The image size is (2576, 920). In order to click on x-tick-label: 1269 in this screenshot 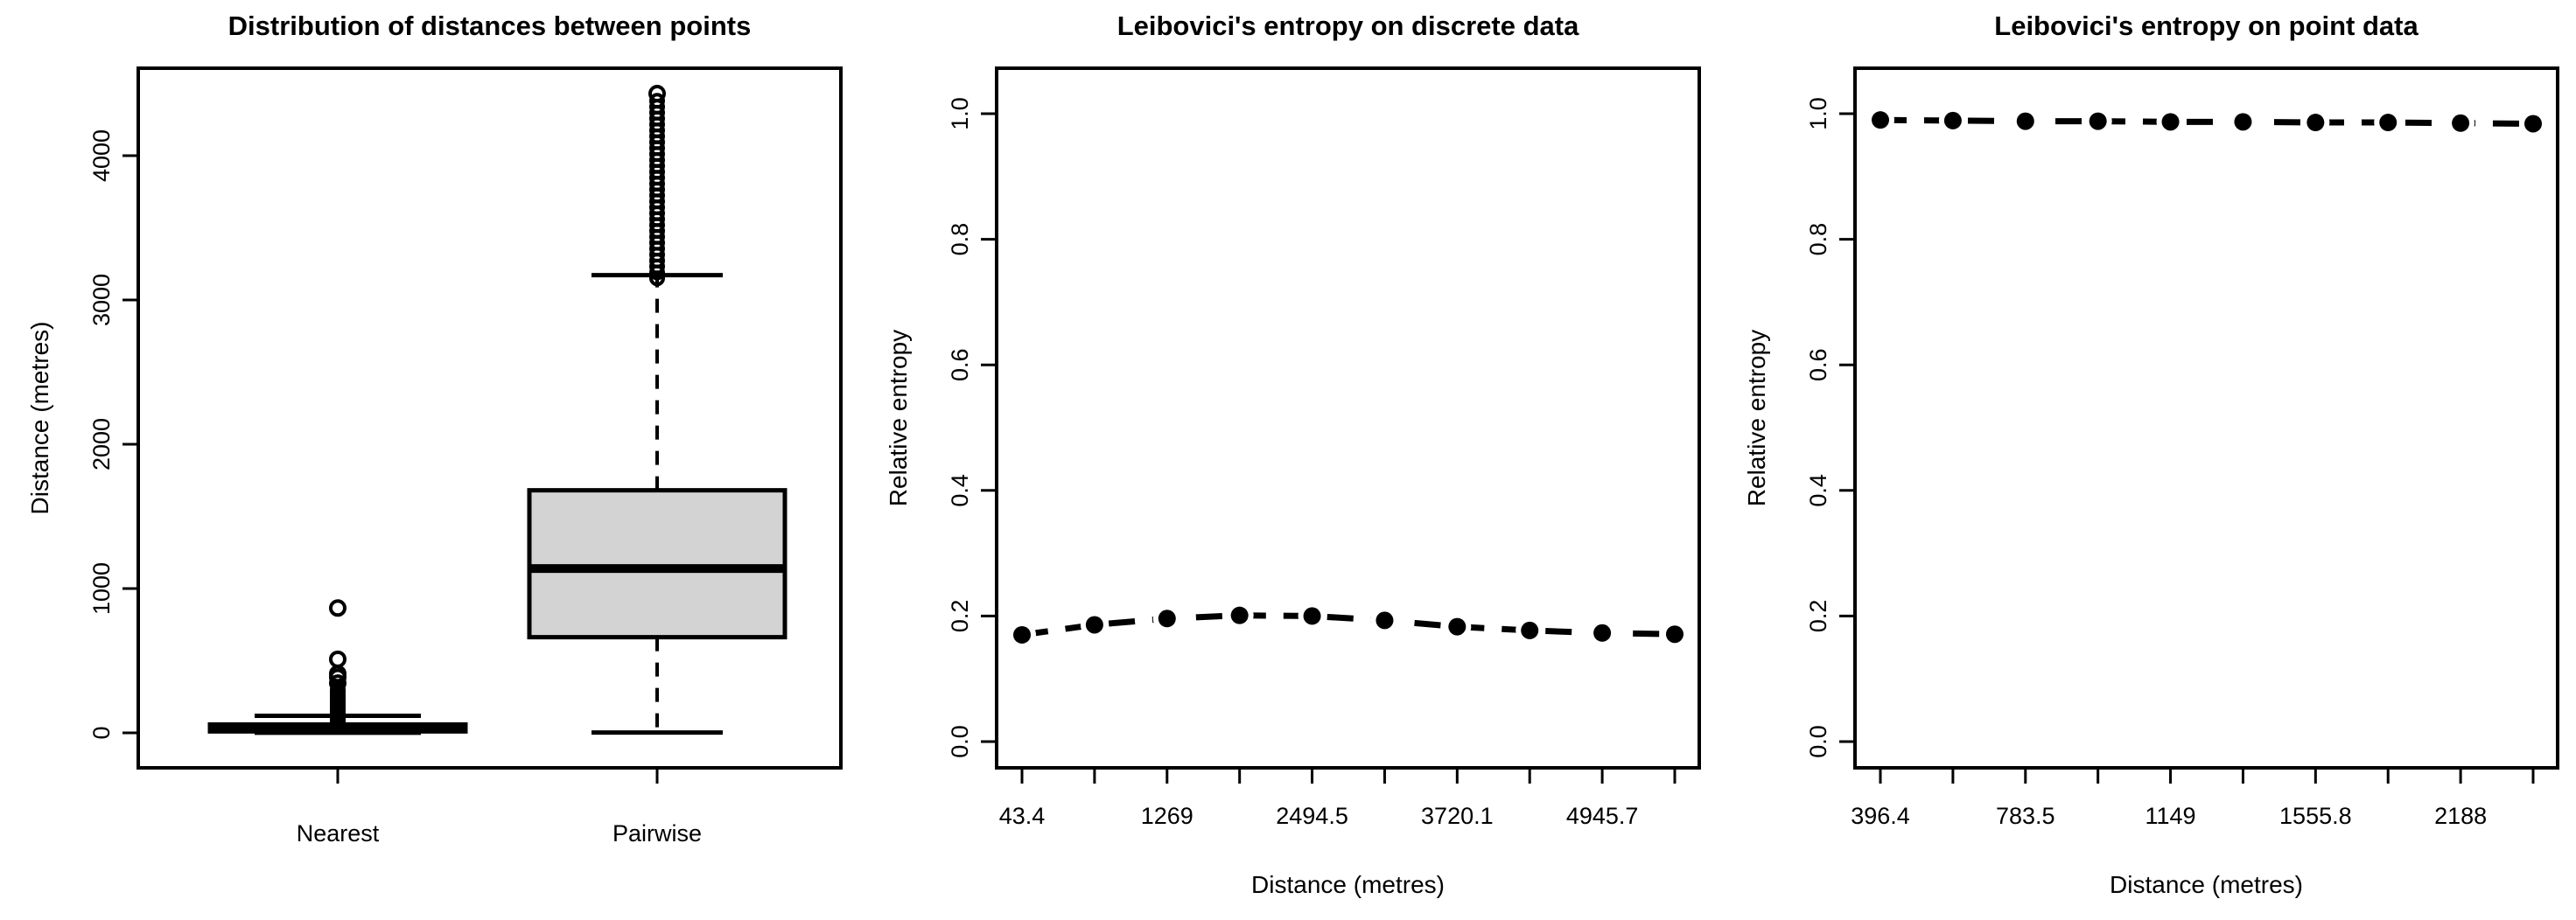, I will do `click(1167, 816)`.